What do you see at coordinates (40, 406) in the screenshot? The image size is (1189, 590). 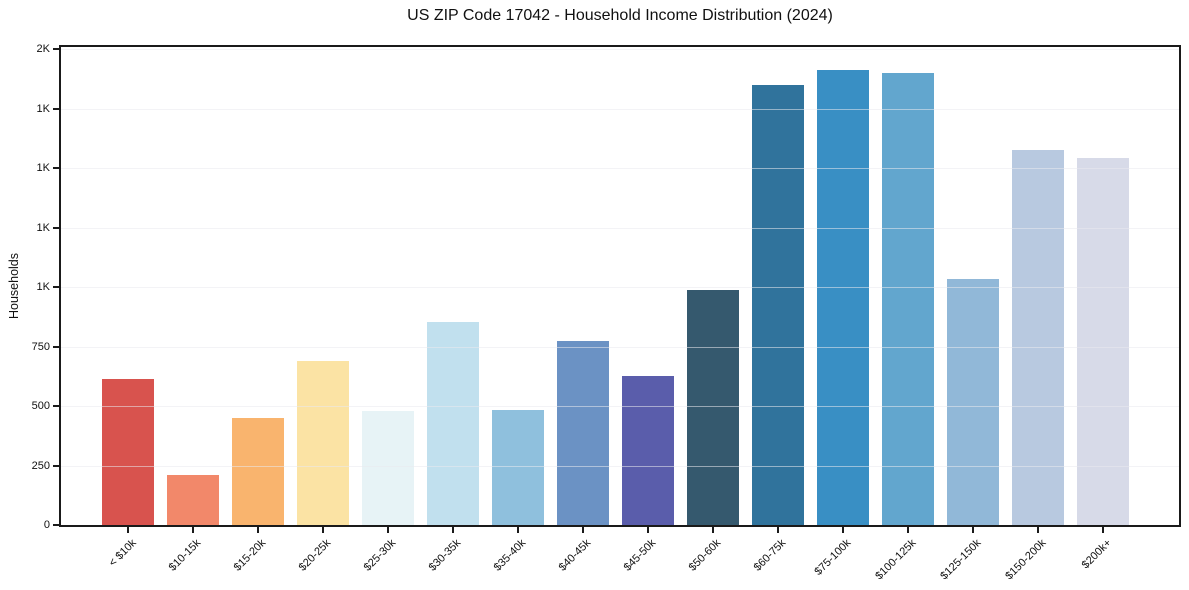 I see `y-tick-label-500: 500` at bounding box center [40, 406].